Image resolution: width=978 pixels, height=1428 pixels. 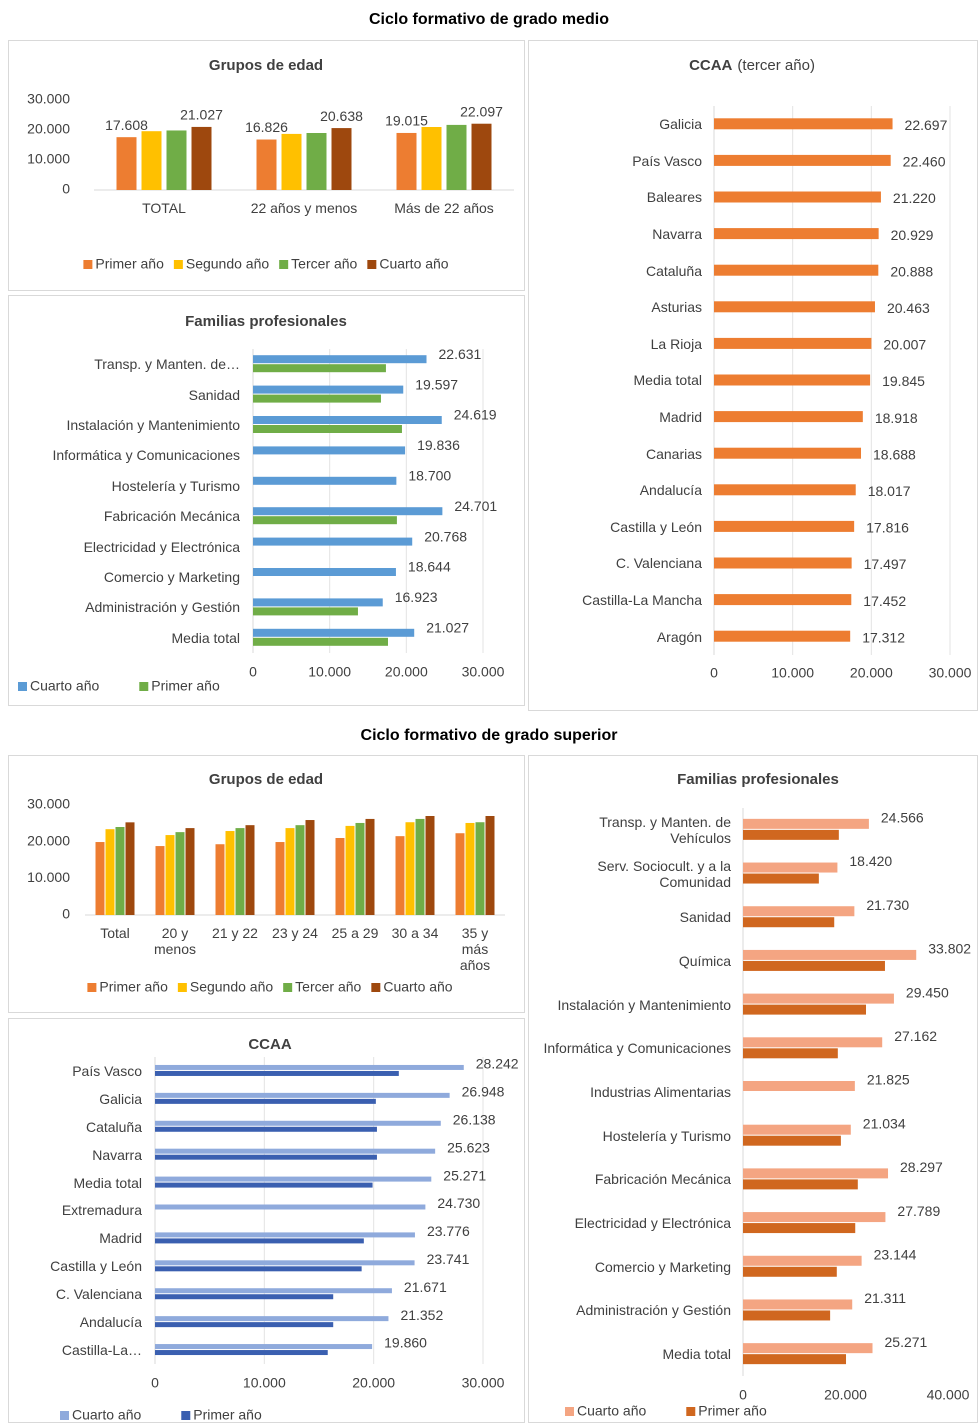 What do you see at coordinates (673, 270) in the screenshot?
I see `y-tick-label: Cataluña` at bounding box center [673, 270].